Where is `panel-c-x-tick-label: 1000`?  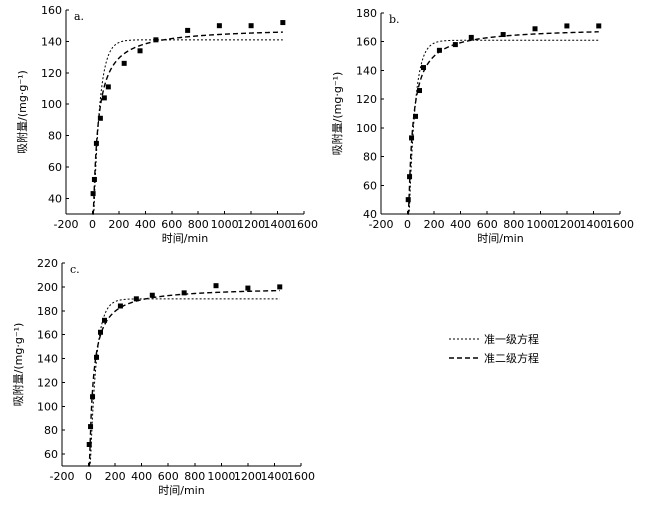 panel-c-x-tick-label: 1000 is located at coordinates (221, 476).